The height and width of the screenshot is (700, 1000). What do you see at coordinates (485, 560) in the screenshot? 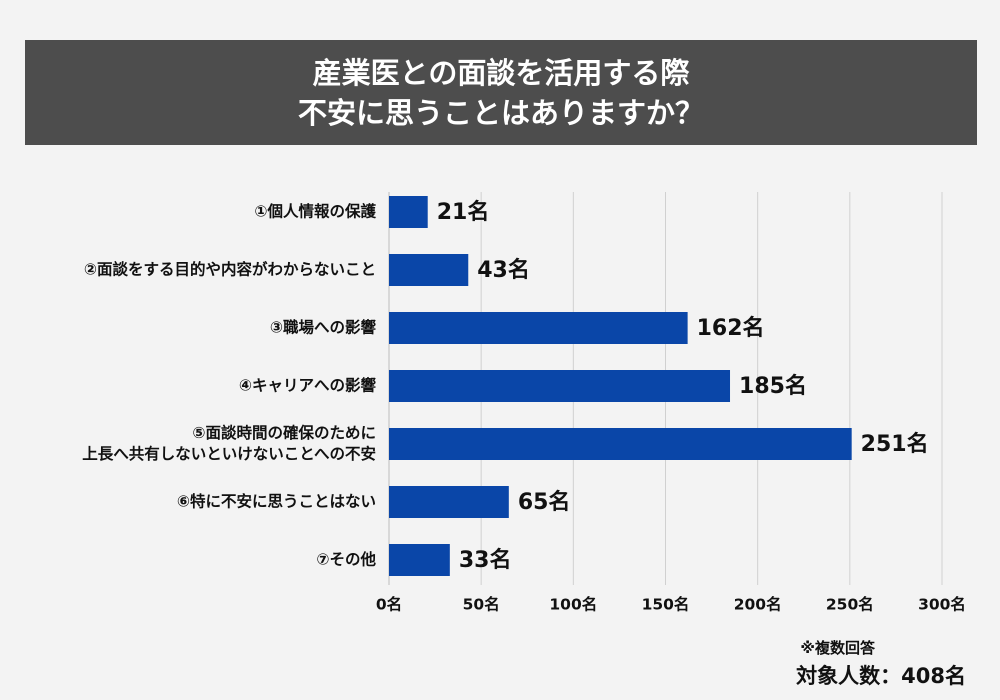
I see `value-label: 33名` at bounding box center [485, 560].